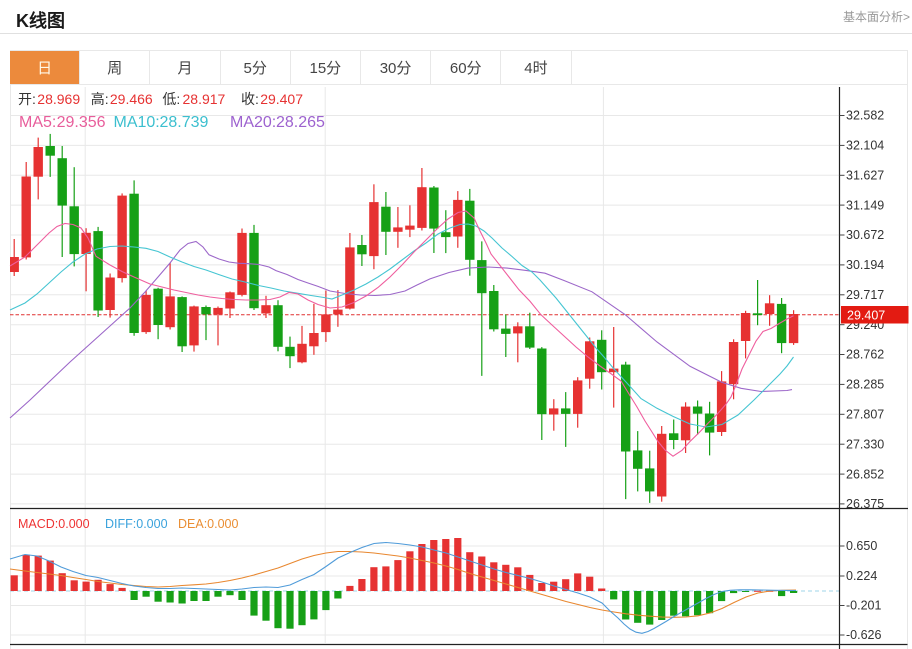 This screenshot has width=912, height=649. Describe the element at coordinates (253, 122) in the screenshot. I see `svg-text: MA20:` at that location.